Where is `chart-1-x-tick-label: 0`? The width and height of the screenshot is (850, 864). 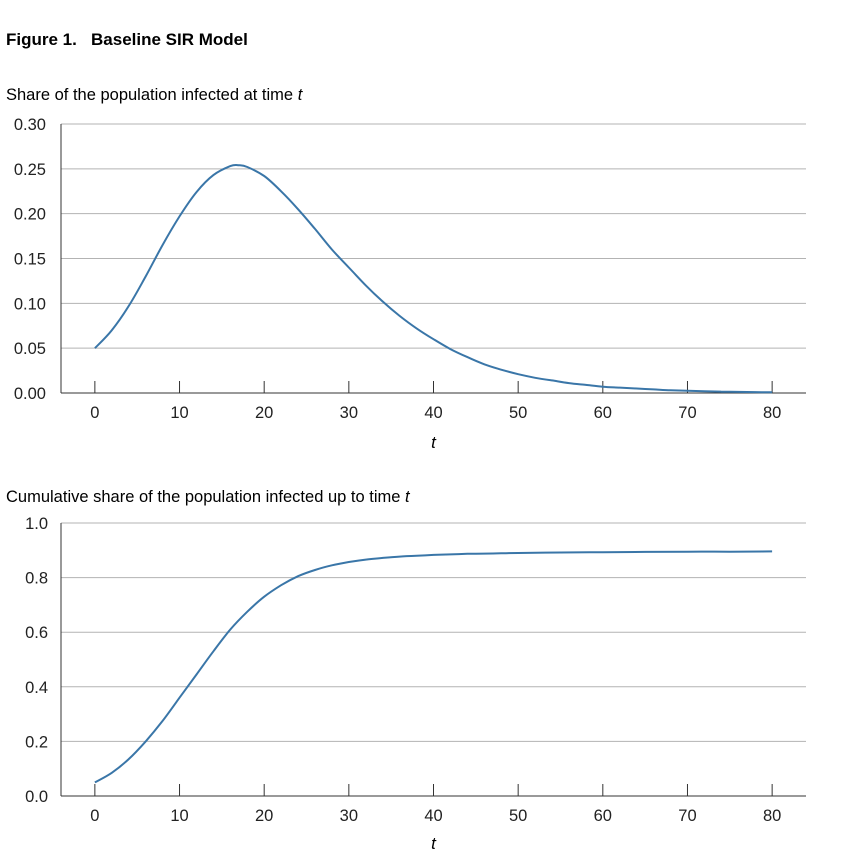
chart-1-x-tick-label: 0 is located at coordinates (94, 413).